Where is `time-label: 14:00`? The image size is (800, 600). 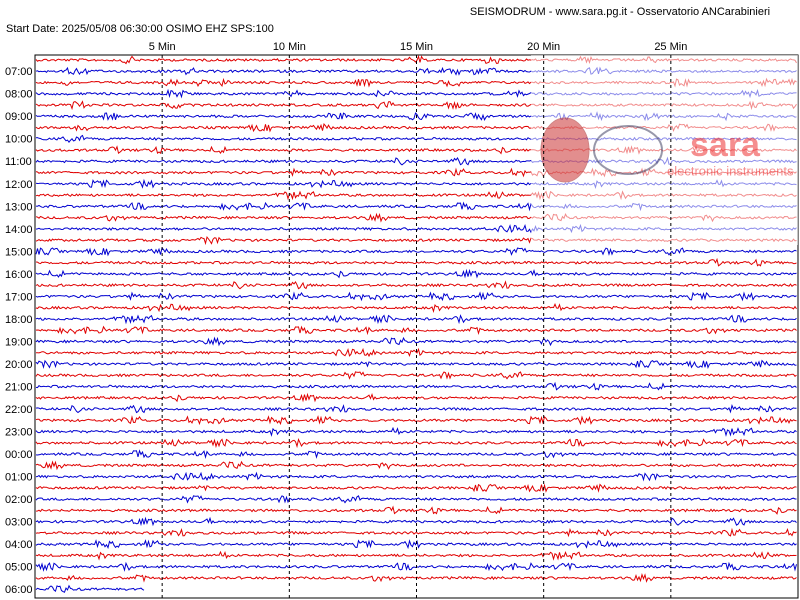
time-label: 14:00 is located at coordinates (19, 230).